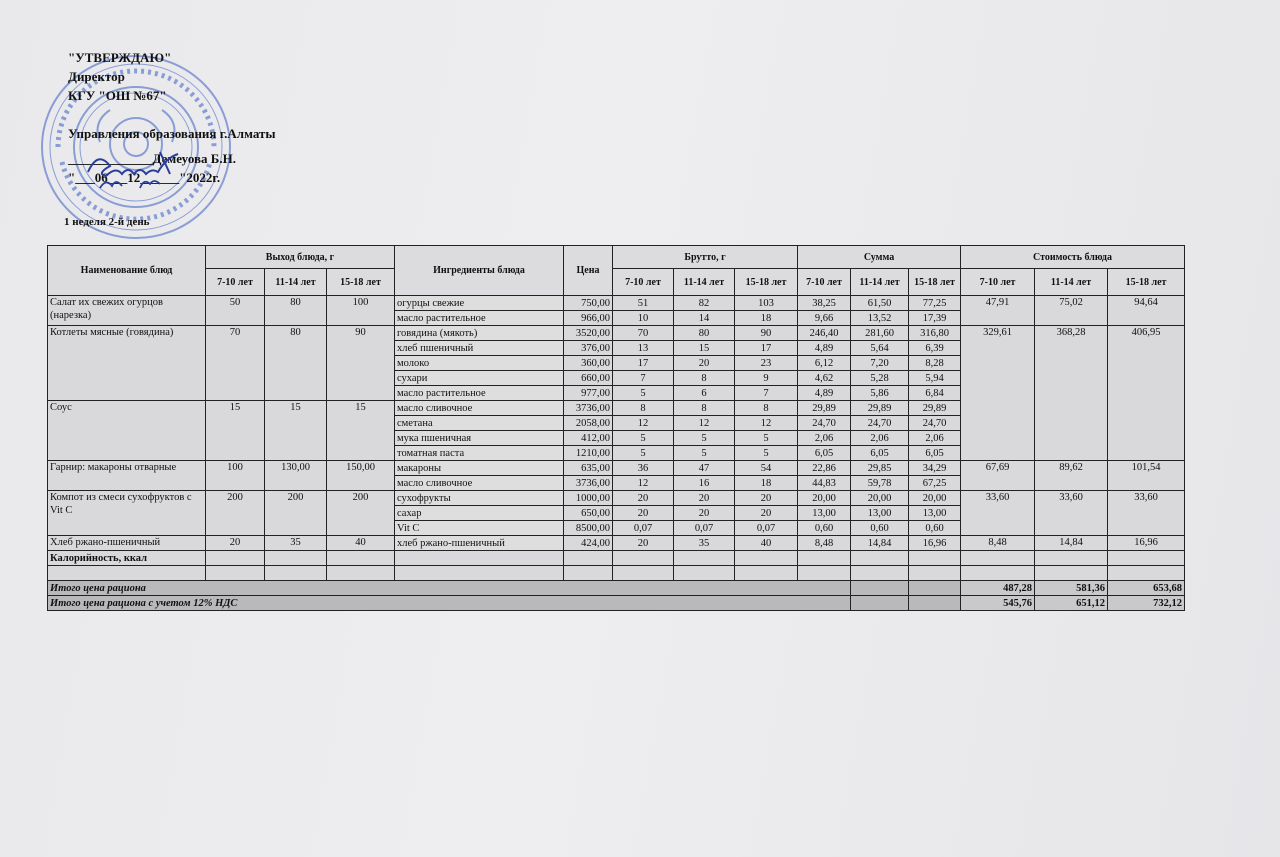 Image resolution: width=1280 pixels, height=857 pixels. I want to click on ingredient-sum: 44,83, so click(824, 483).